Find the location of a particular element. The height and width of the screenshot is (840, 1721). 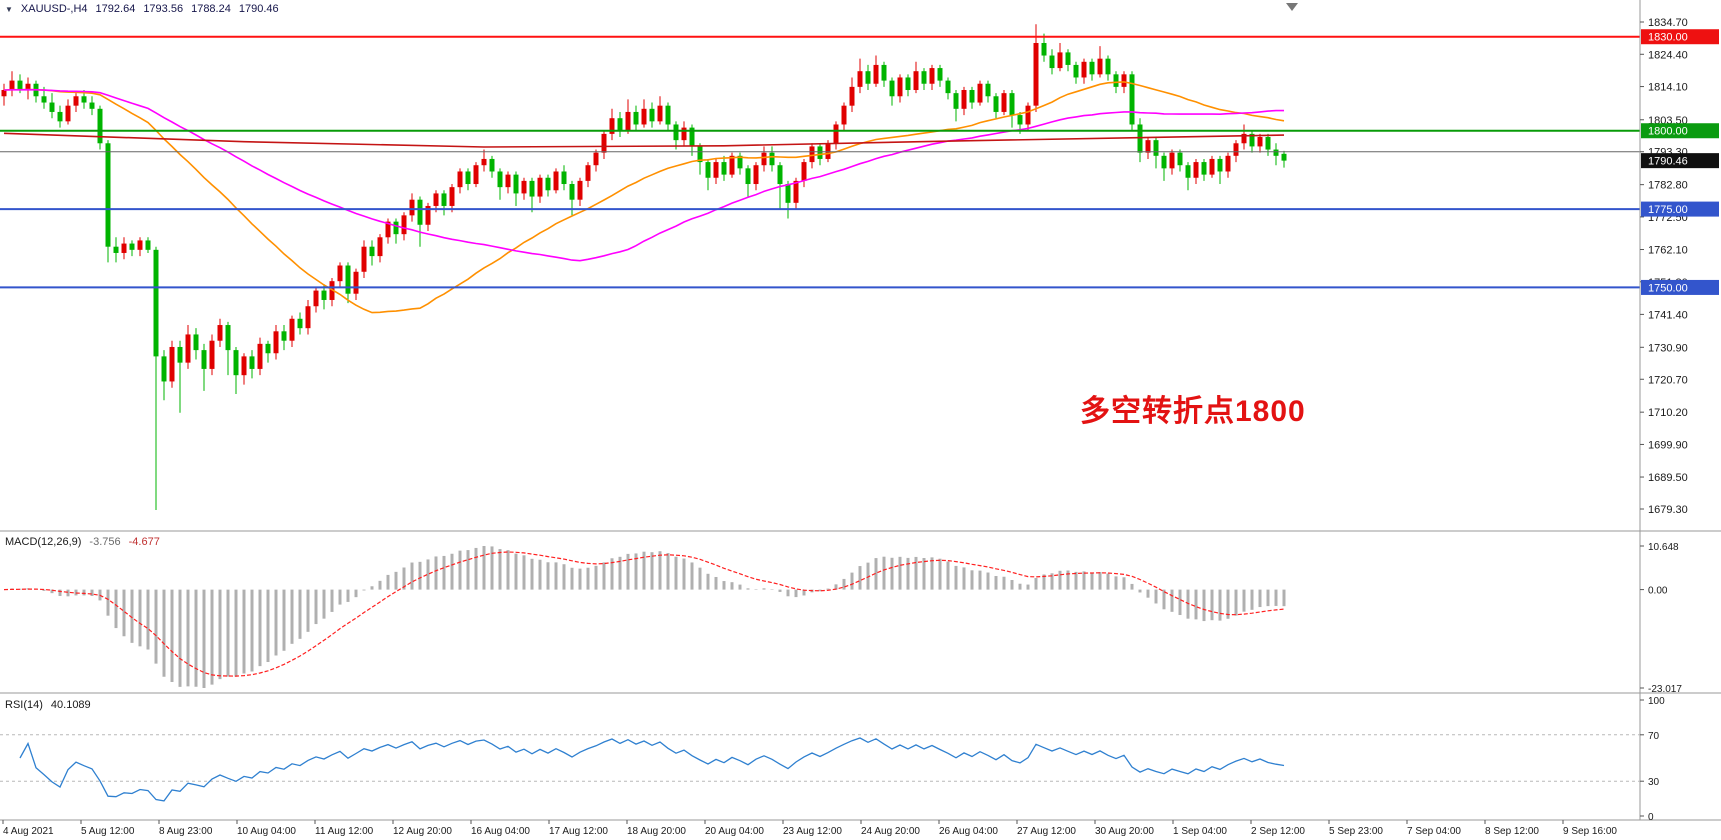

rsi-axis-label: 0 is located at coordinates (1651, 817).